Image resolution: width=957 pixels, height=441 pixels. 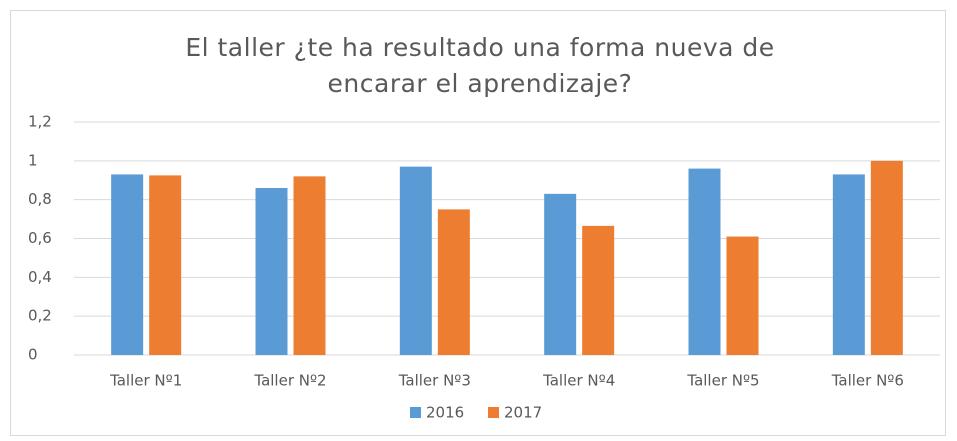 I want to click on y-tick-label: 1,2, so click(x=40, y=122).